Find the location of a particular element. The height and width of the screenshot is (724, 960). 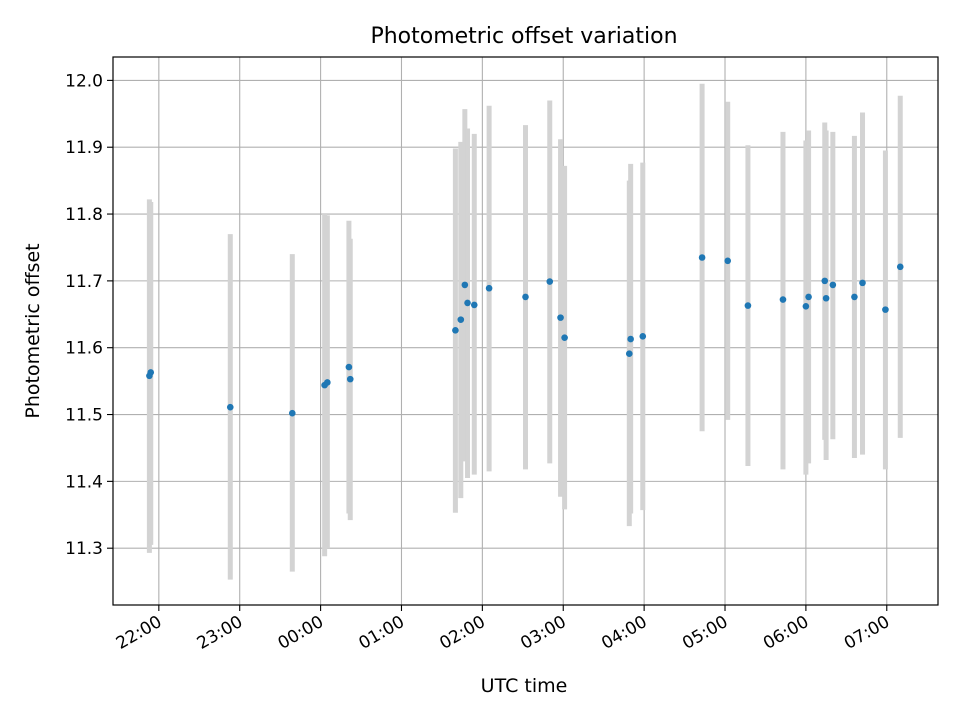

y-tick-label: 11.8 is located at coordinates (84, 215).